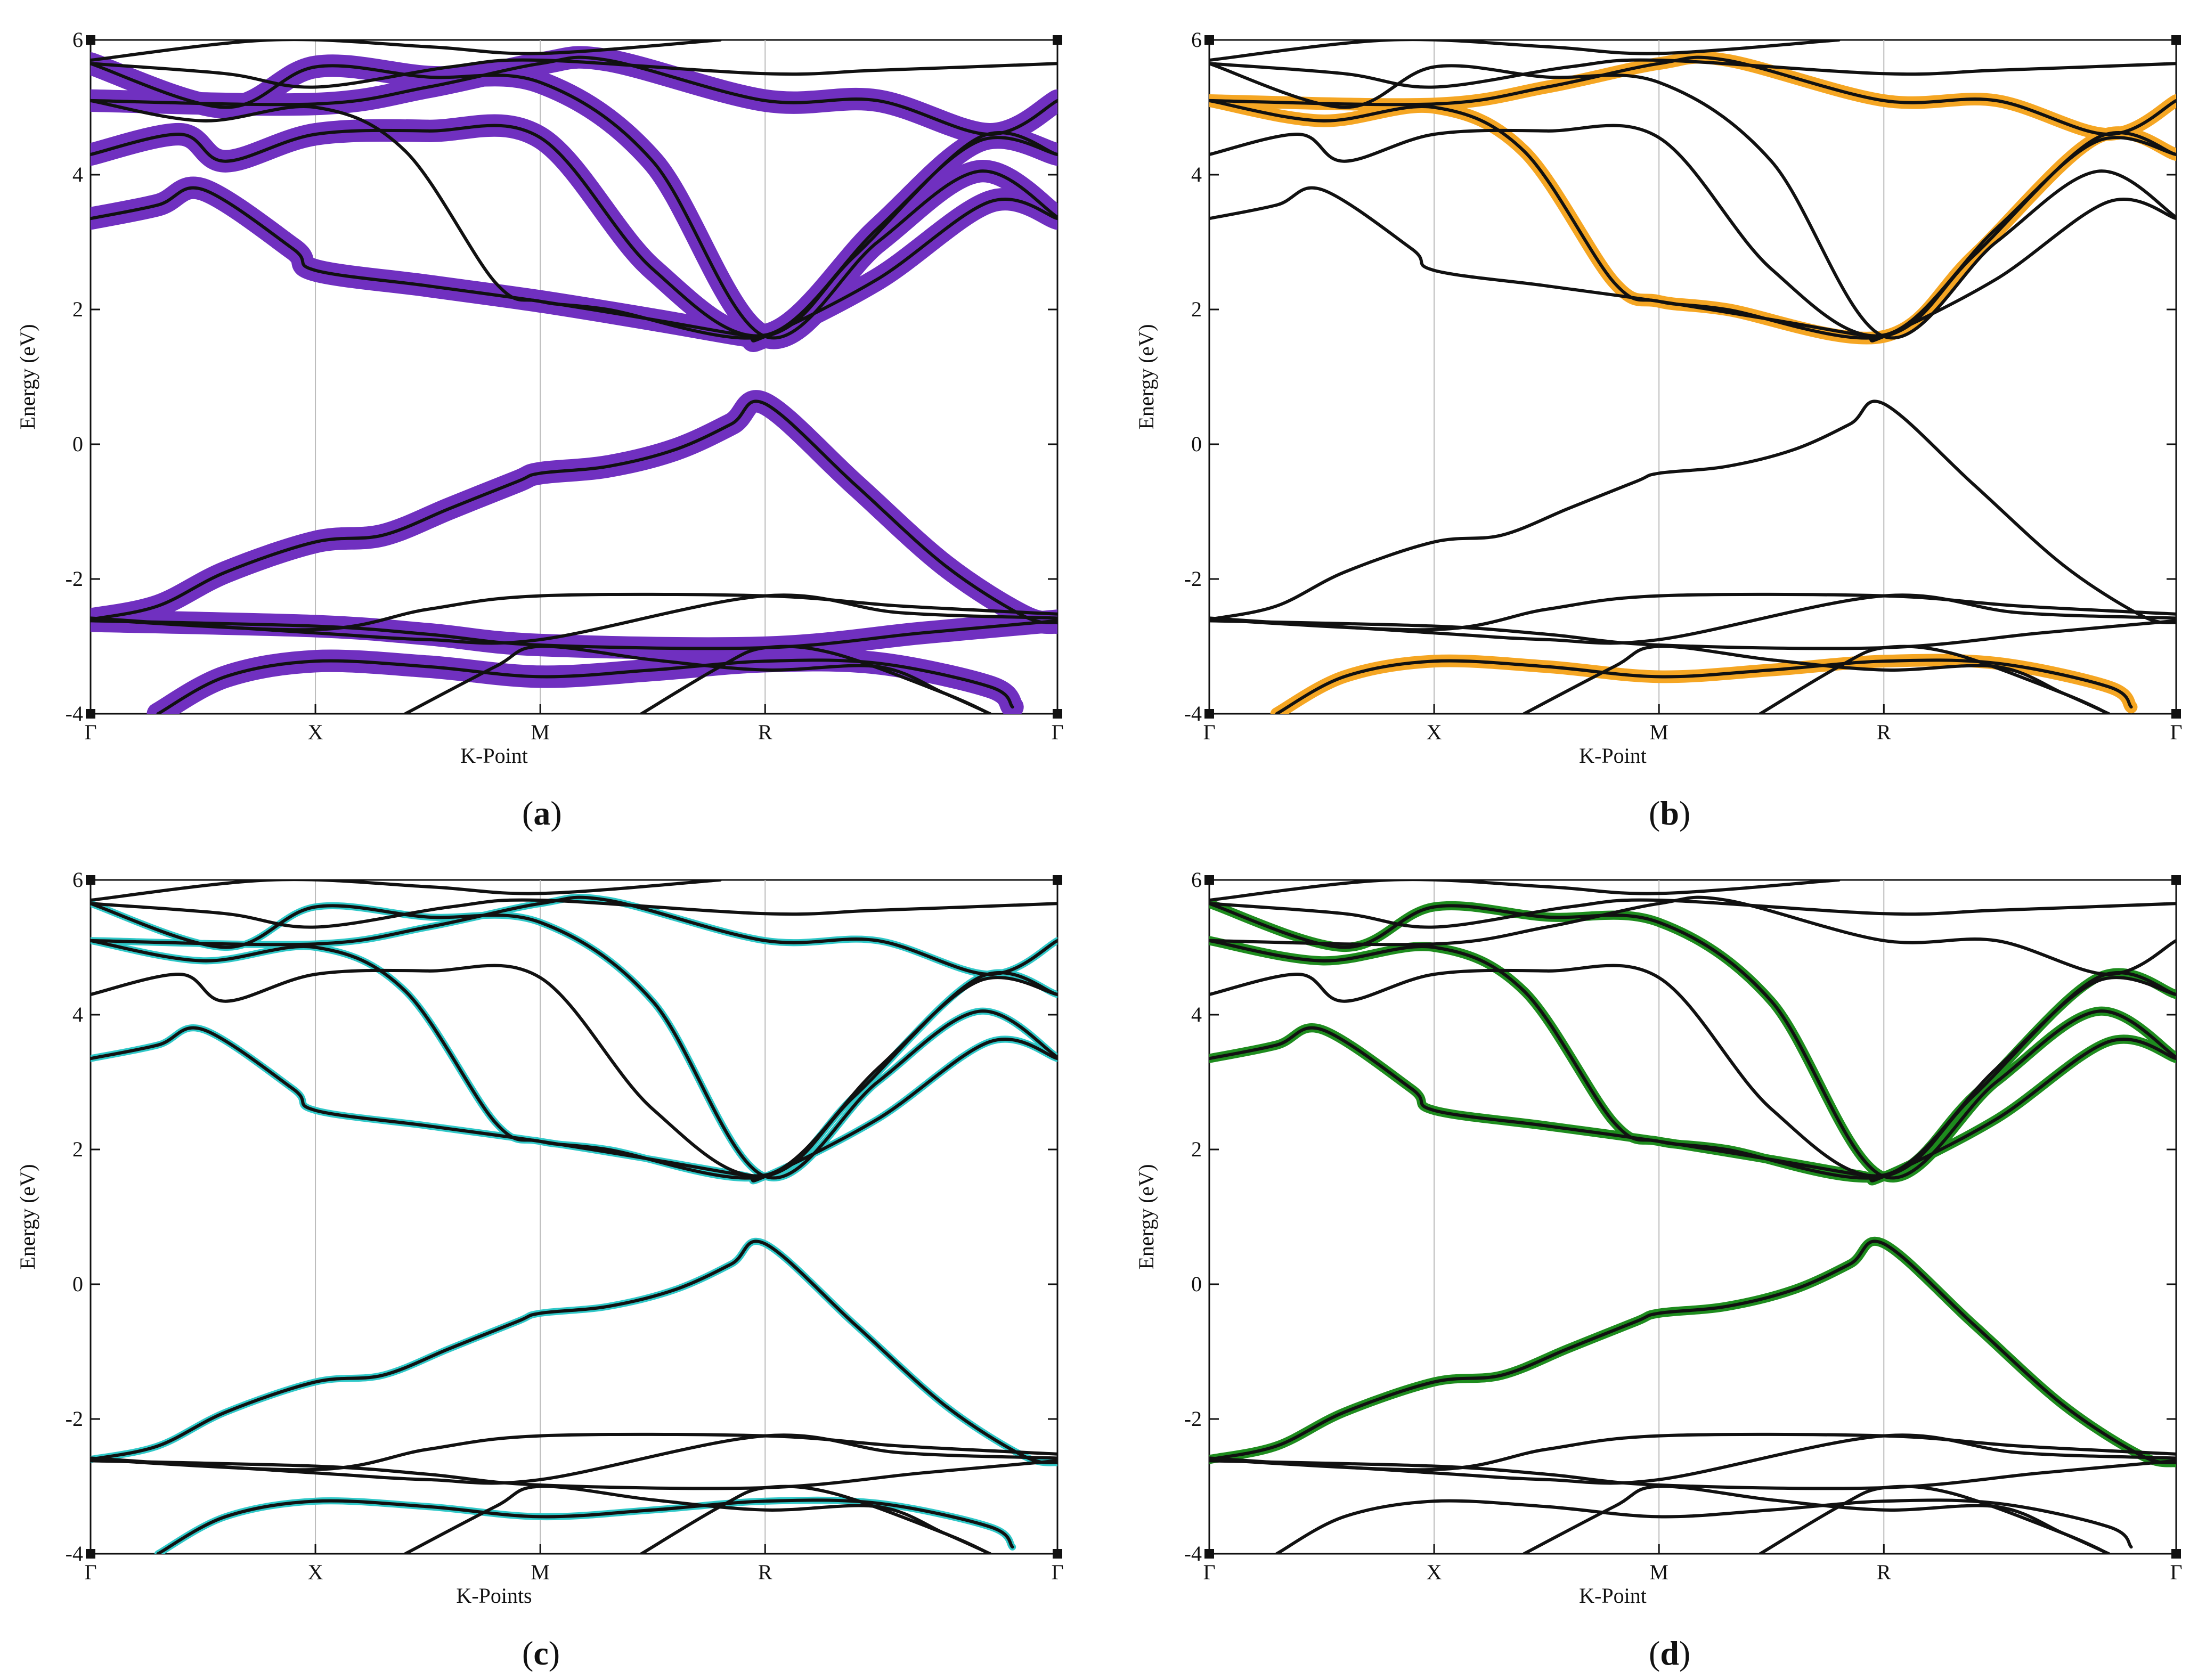 The height and width of the screenshot is (1680, 2198). Describe the element at coordinates (494, 1596) in the screenshot. I see `x-axis-title: K-Points` at that location.